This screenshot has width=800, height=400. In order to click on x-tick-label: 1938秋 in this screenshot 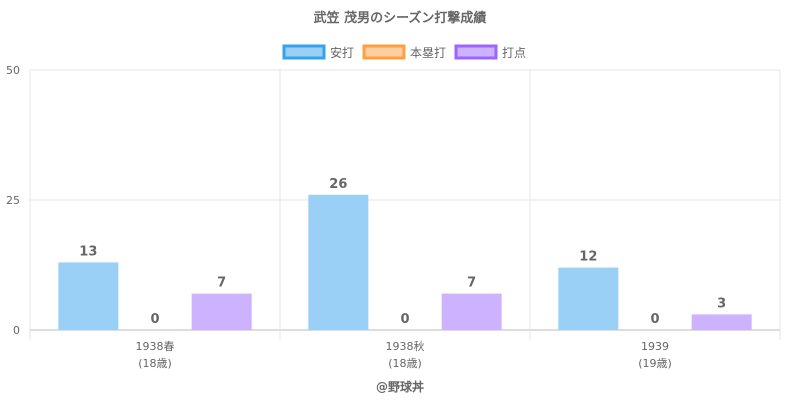, I will do `click(405, 346)`.